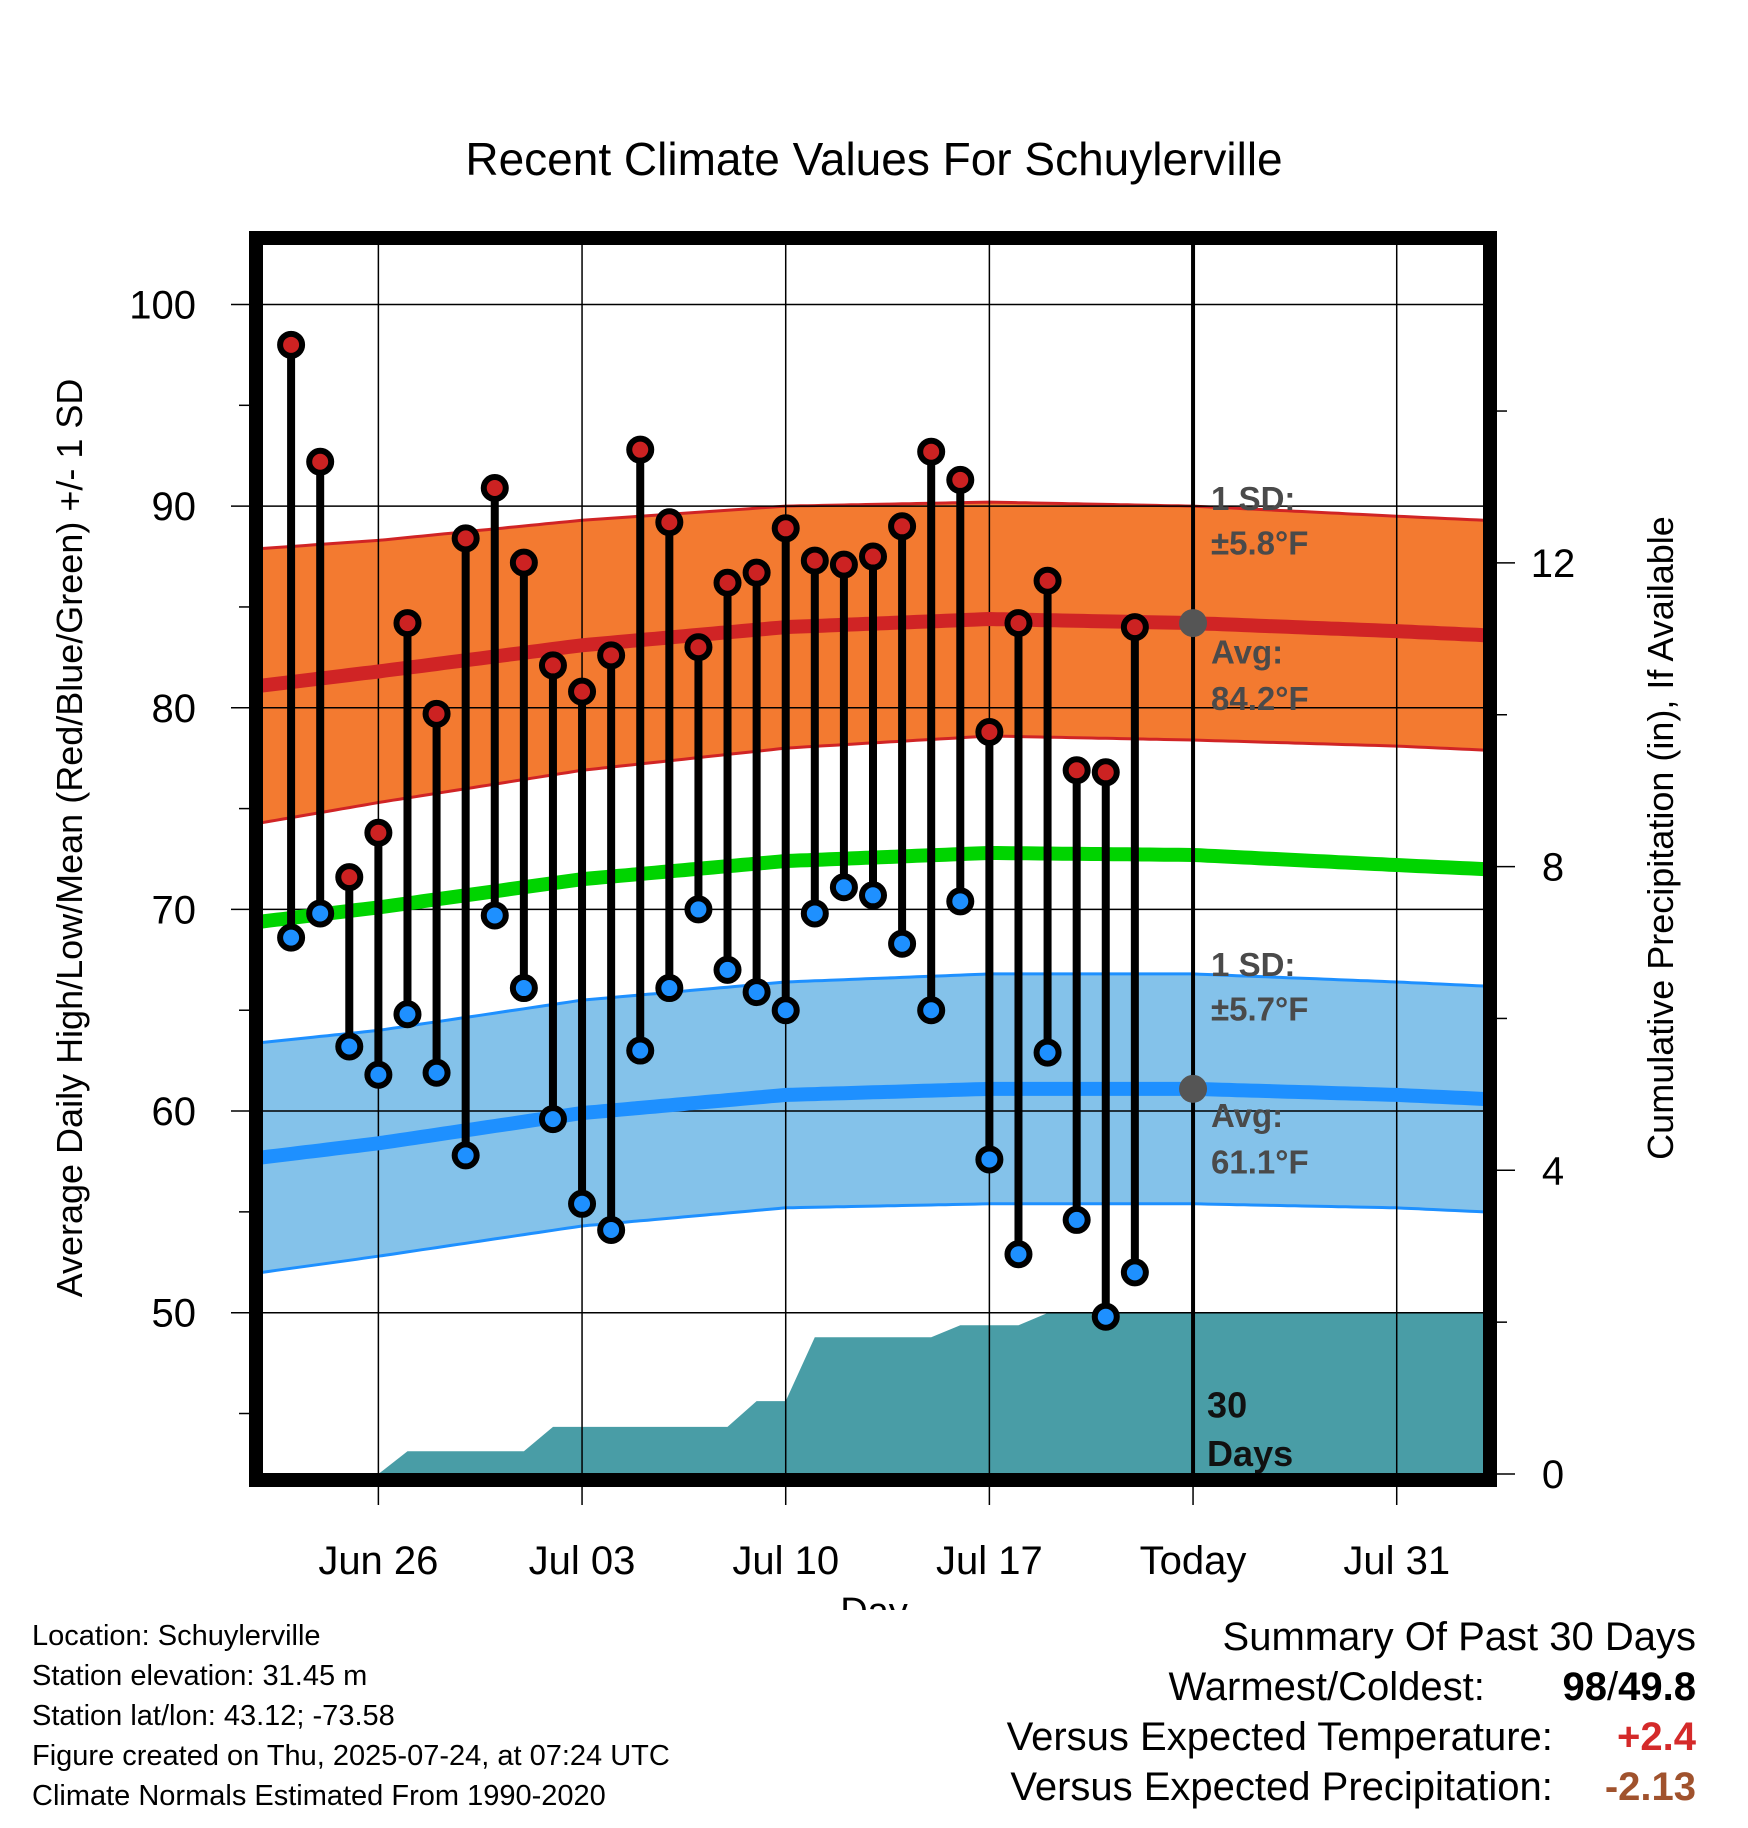 This screenshot has height=1828, width=1748. What do you see at coordinates (174, 507) in the screenshot?
I see `y-tick-label: 90` at bounding box center [174, 507].